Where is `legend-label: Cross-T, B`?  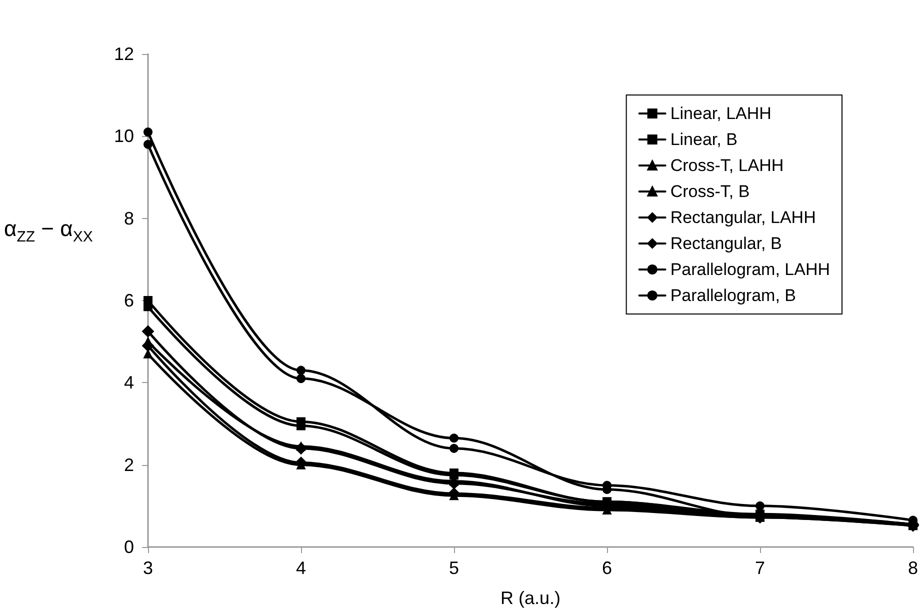 legend-label: Cross-T, B is located at coordinates (710, 191).